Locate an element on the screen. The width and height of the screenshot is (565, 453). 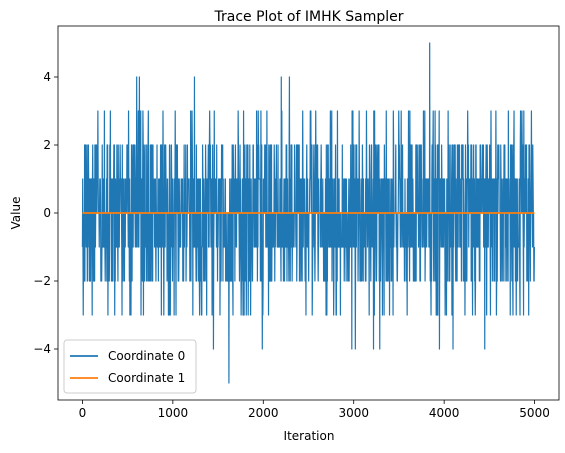
legend-label-coordinate-1: Coordinate 1 is located at coordinates (146, 378).